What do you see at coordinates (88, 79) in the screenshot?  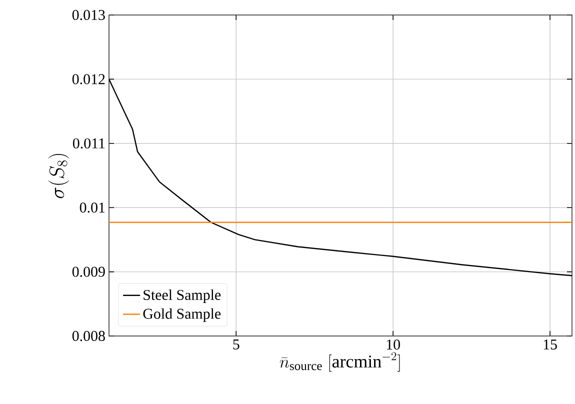 I see `y-tick-label: 0.012` at bounding box center [88, 79].